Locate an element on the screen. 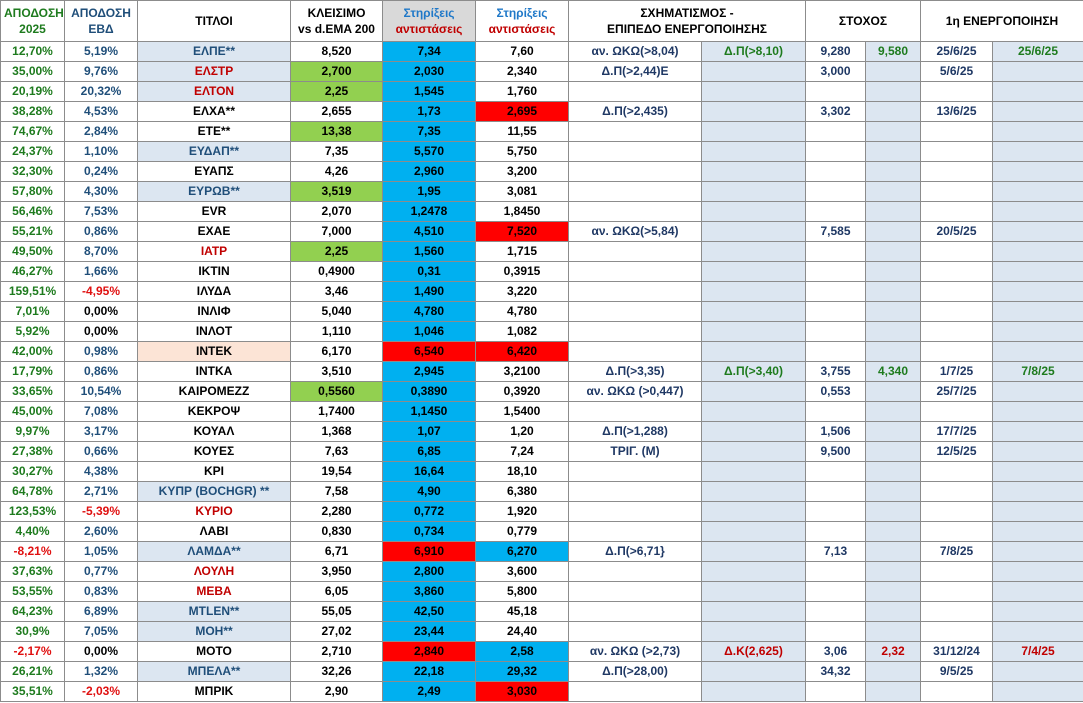 This screenshot has width=1083, height=703. cell-support-2: 7,24 is located at coordinates (522, 451).